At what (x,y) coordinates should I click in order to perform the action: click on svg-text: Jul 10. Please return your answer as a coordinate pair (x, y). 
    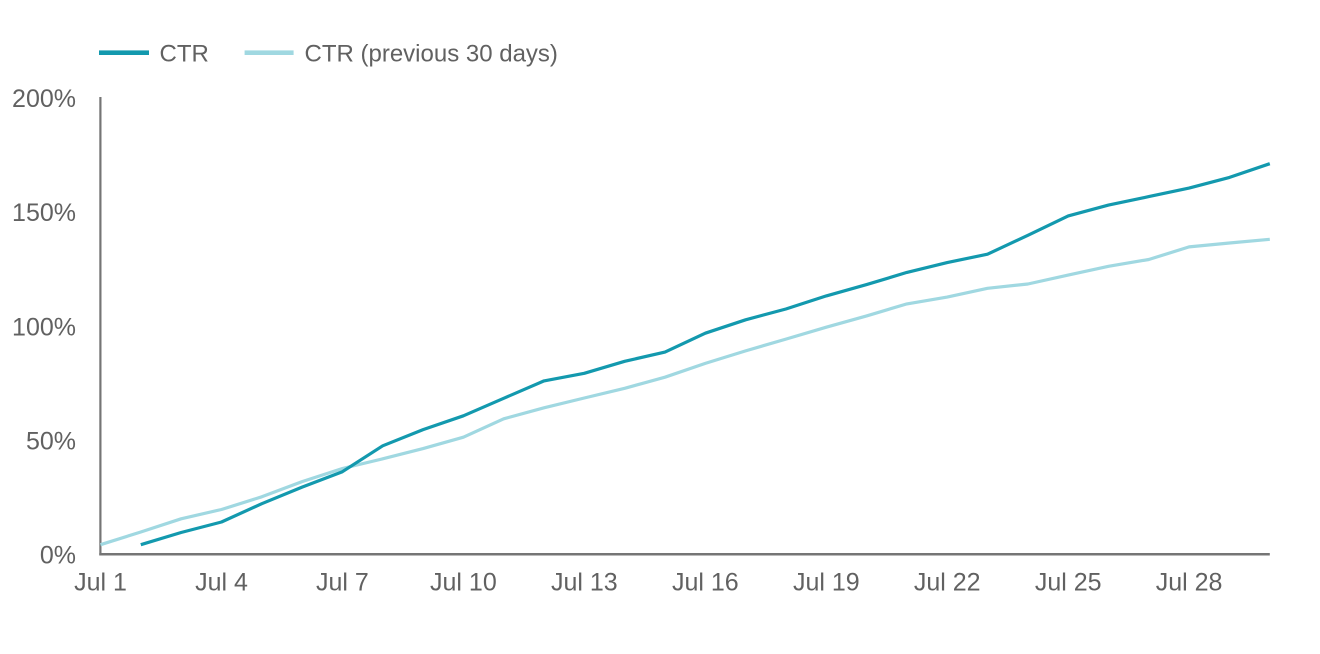
    Looking at the image, I should click on (463, 583).